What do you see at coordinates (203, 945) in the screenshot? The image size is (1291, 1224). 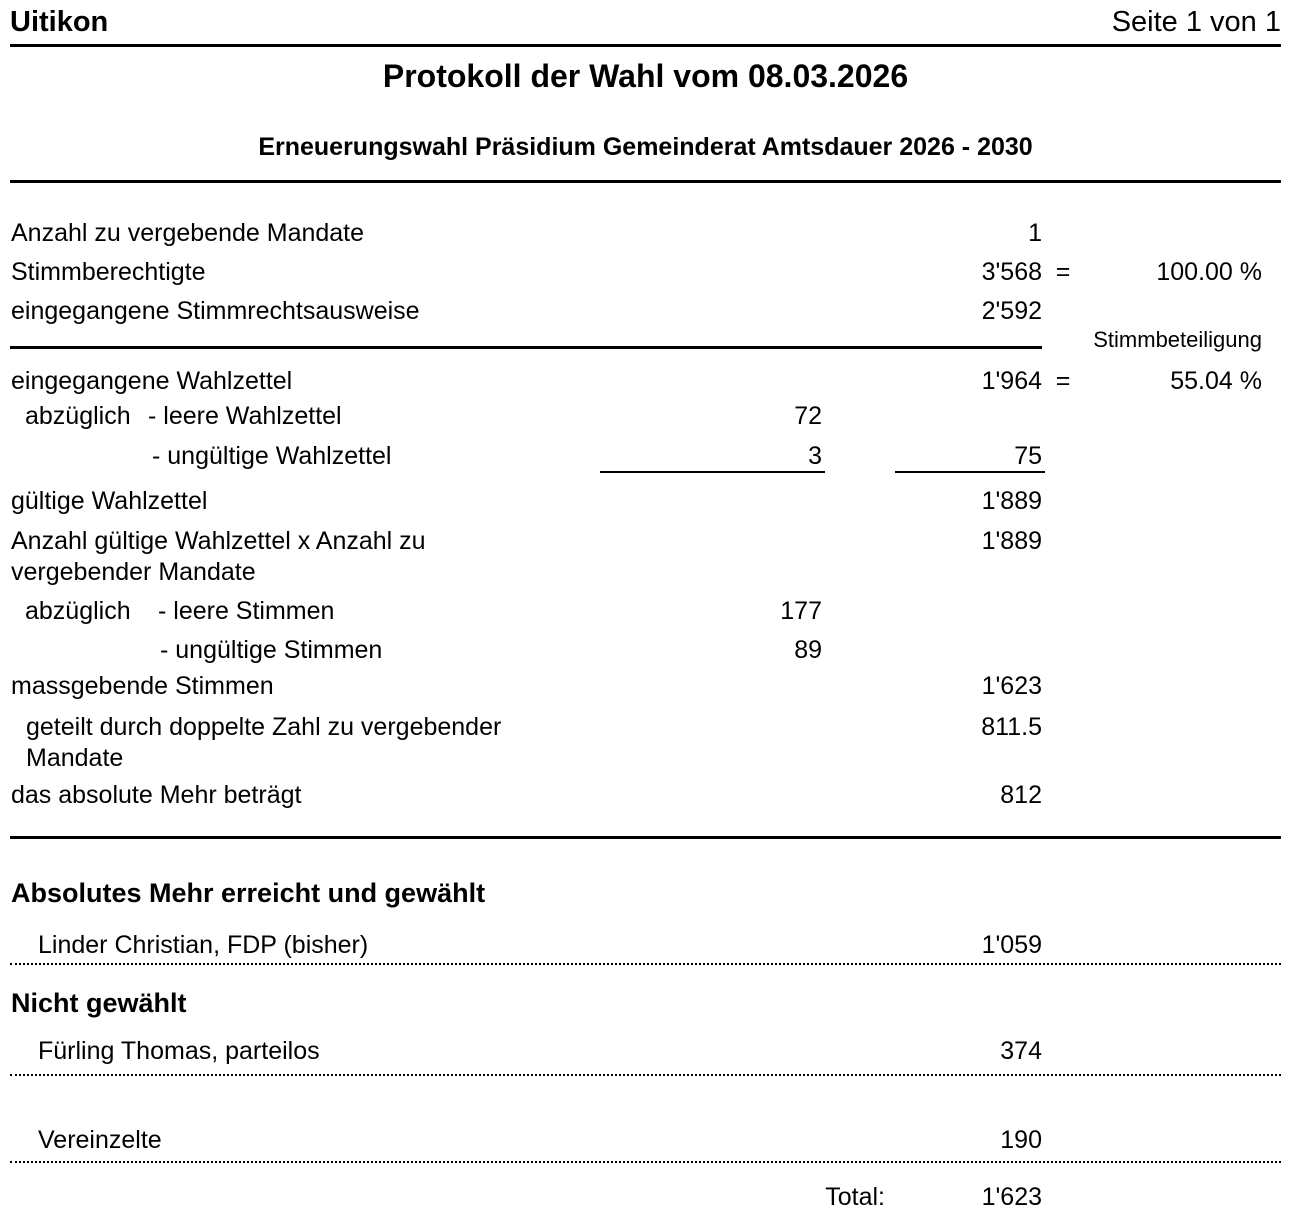 I see `candidate-name: Linder Christian, FDP (bisher)` at bounding box center [203, 945].